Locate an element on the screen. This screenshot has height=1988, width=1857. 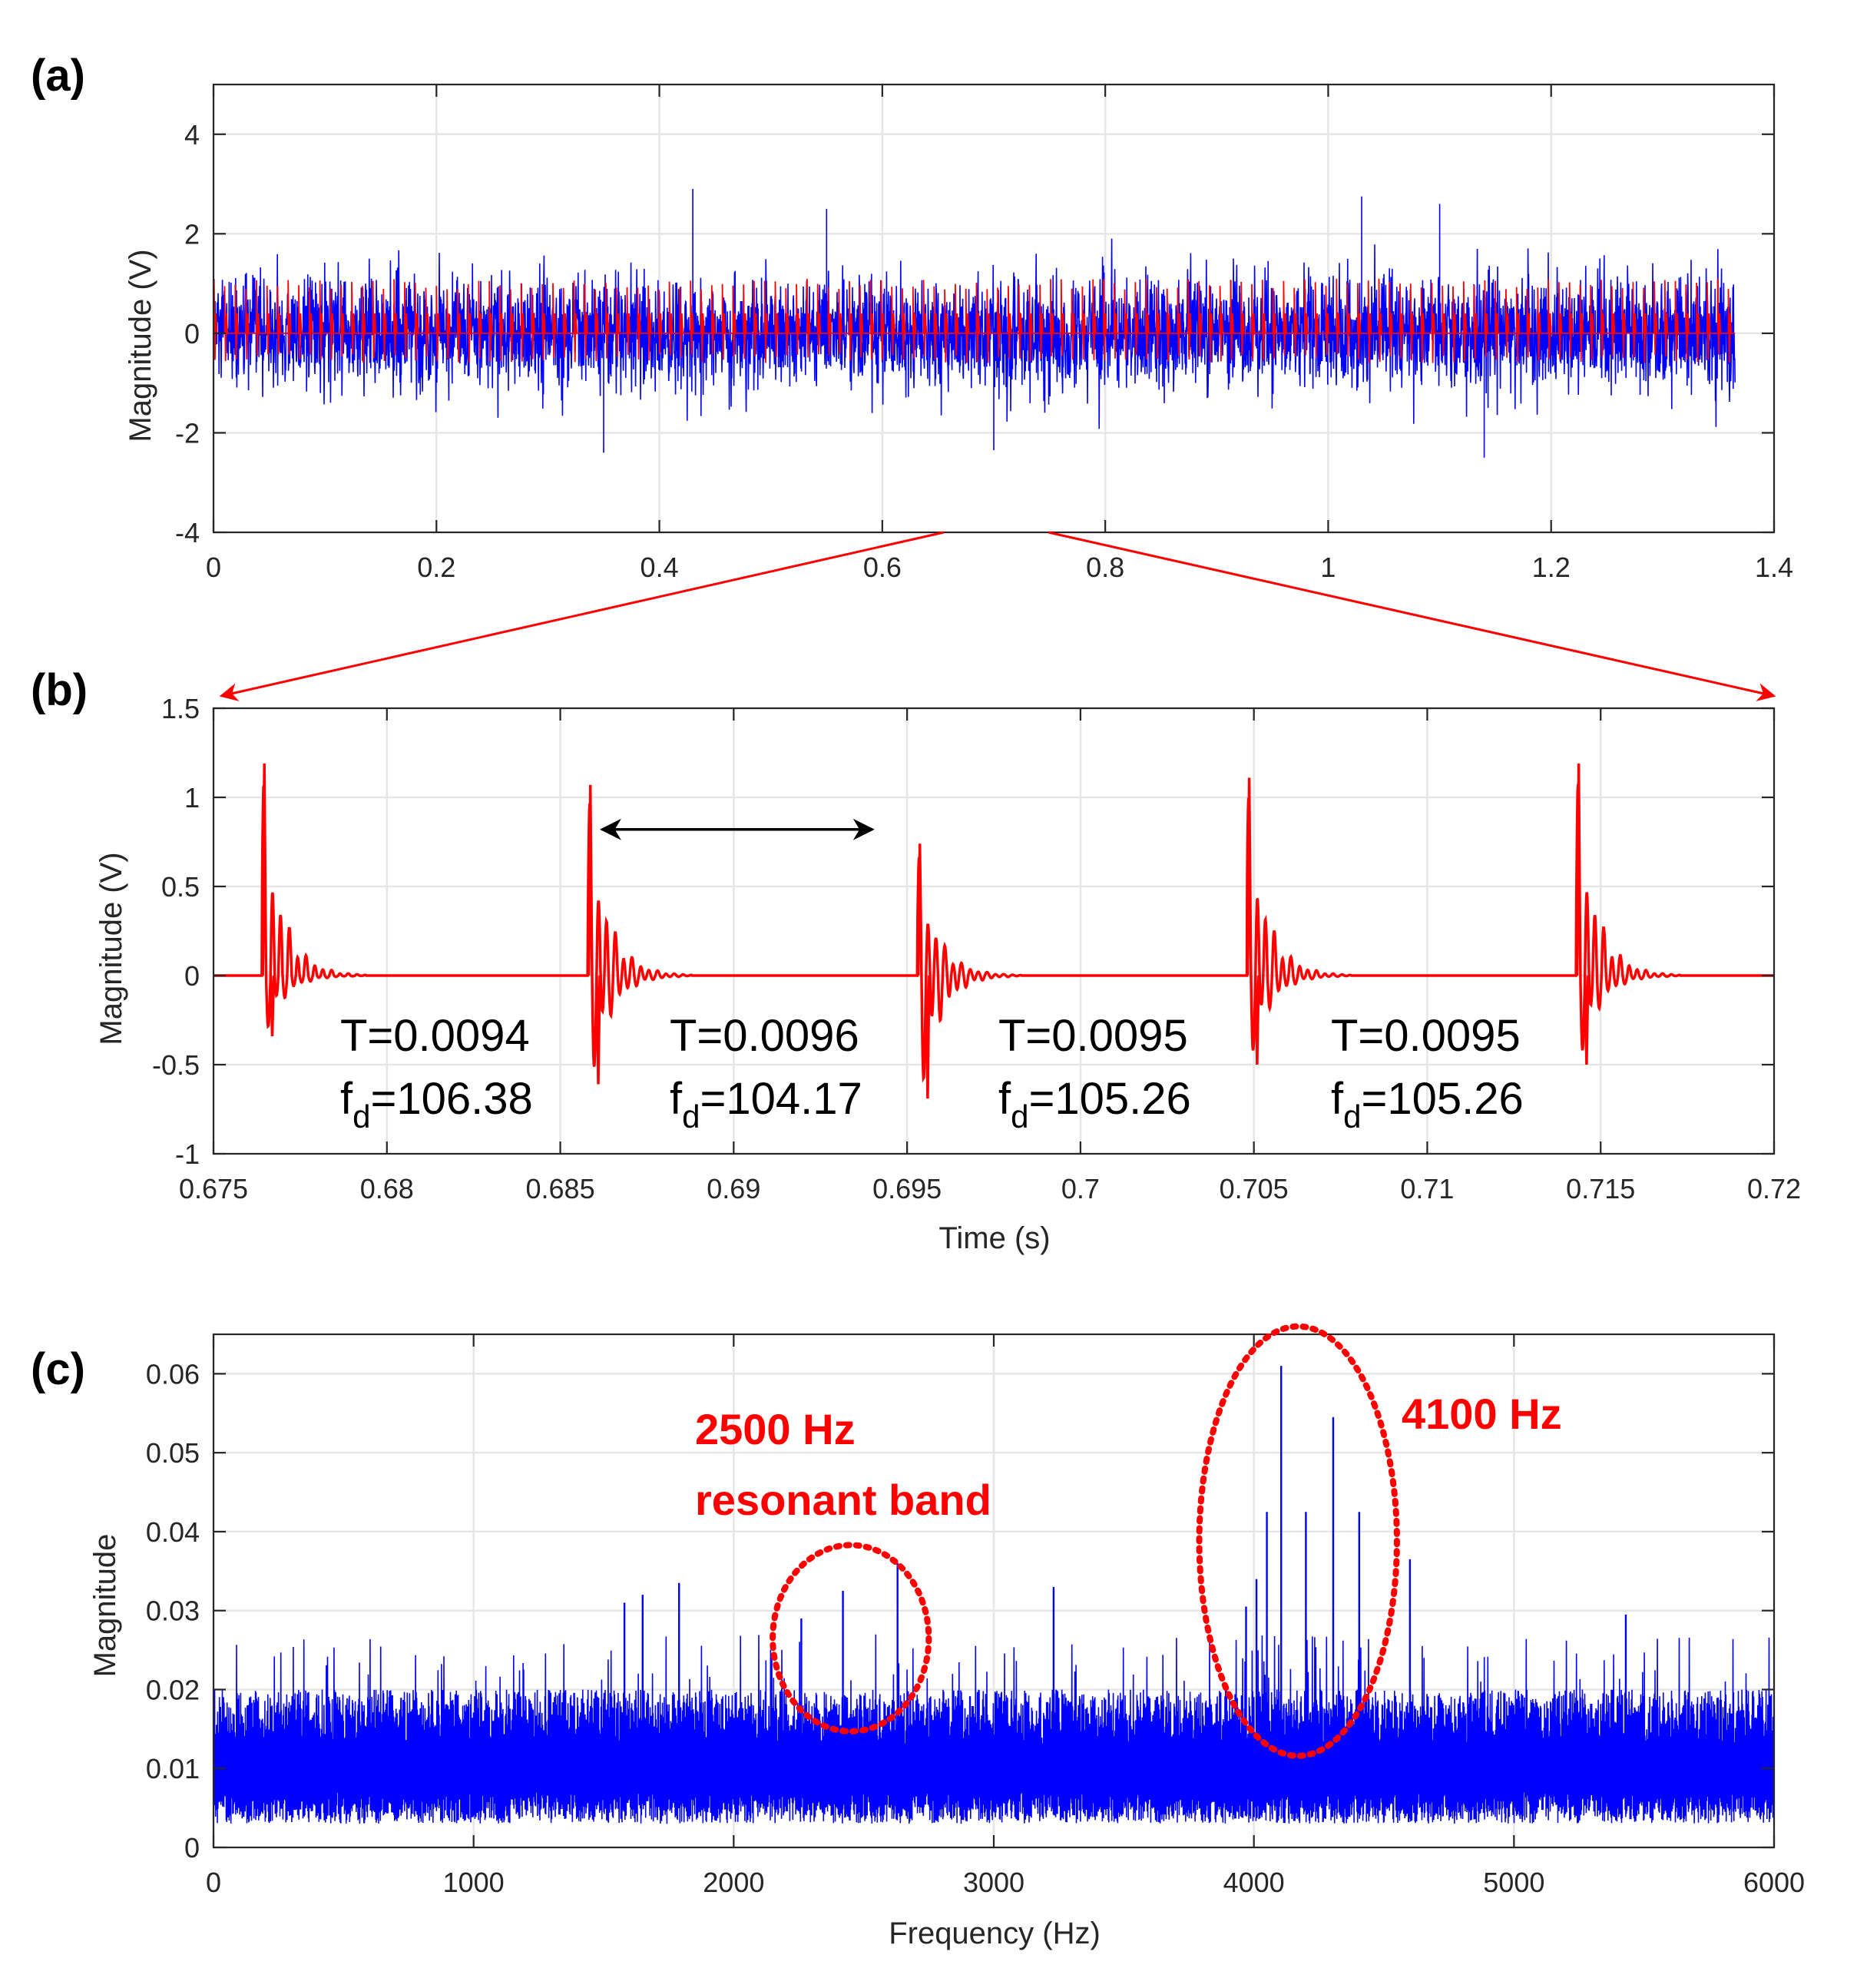
series-b-fault-impulses is located at coordinates (994, 931).